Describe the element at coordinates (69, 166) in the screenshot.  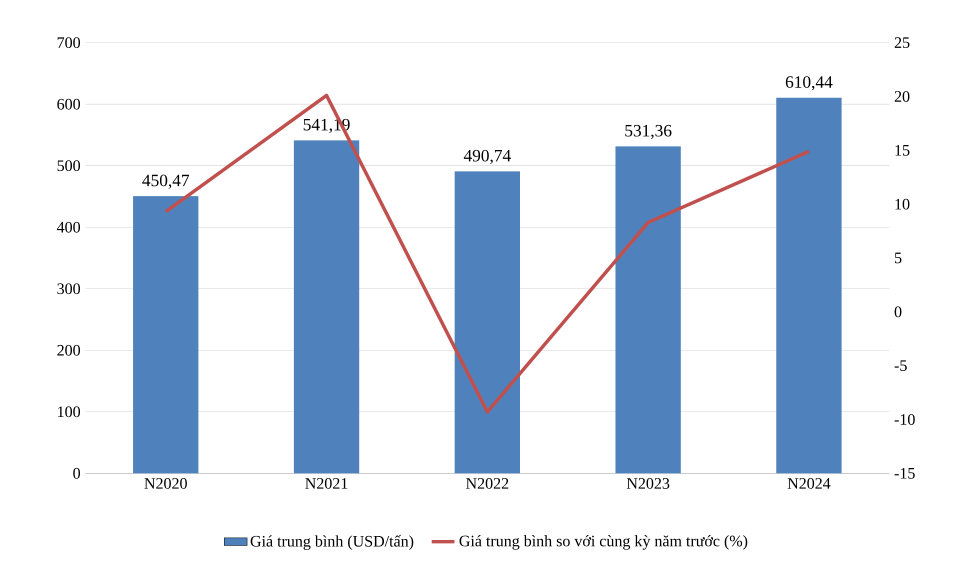
I see `y-tick-label: 500` at that location.